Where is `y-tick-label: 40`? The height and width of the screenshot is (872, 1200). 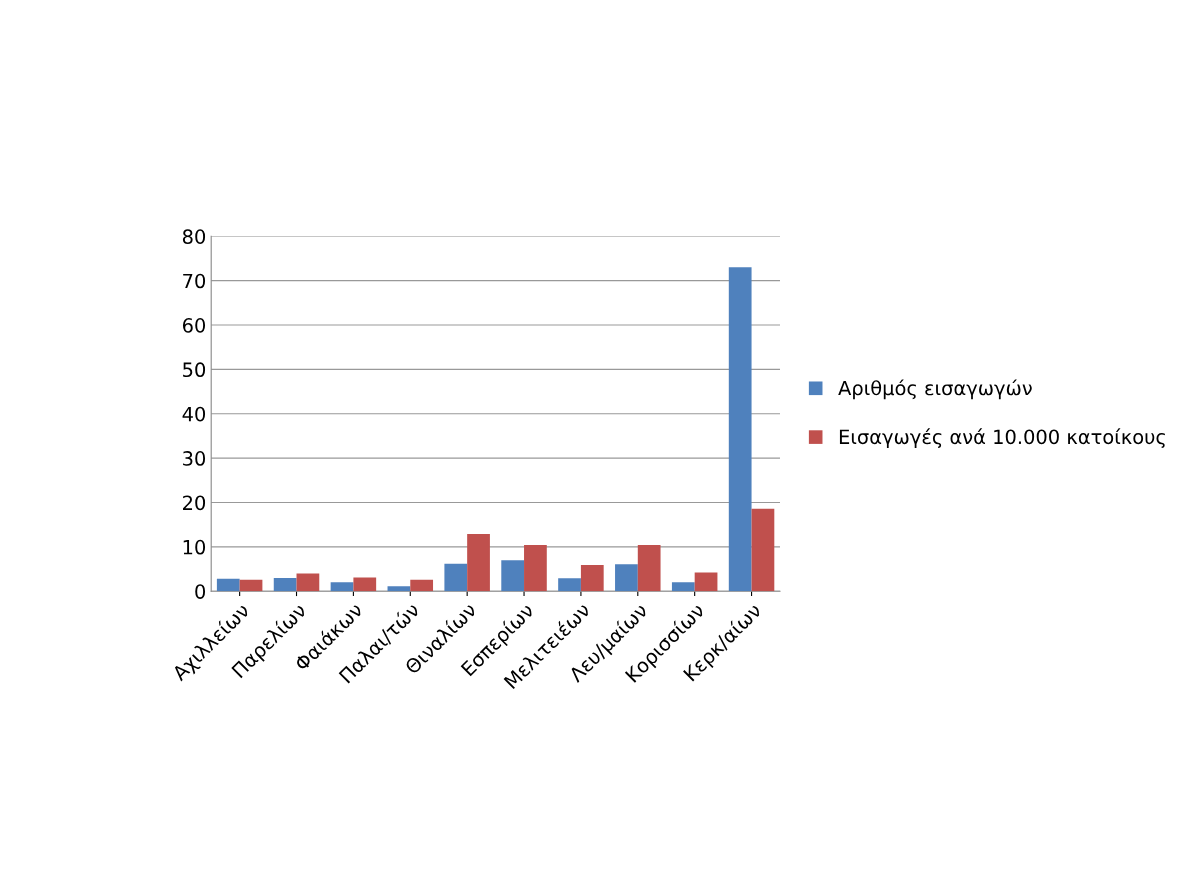 y-tick-label: 40 is located at coordinates (194, 414).